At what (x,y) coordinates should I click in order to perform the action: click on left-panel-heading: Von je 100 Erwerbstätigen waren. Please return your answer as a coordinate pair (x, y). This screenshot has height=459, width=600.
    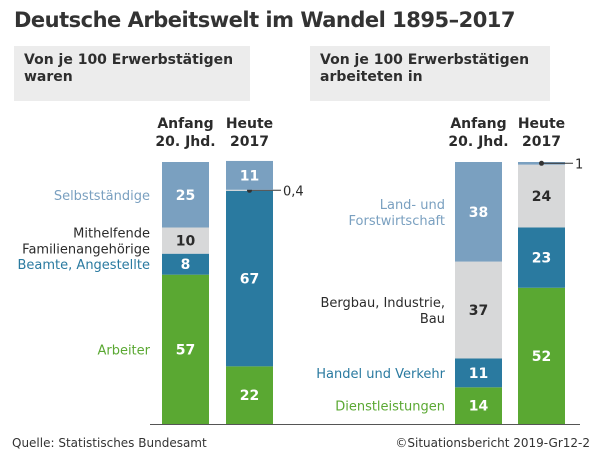
    Looking at the image, I should click on (132, 73).